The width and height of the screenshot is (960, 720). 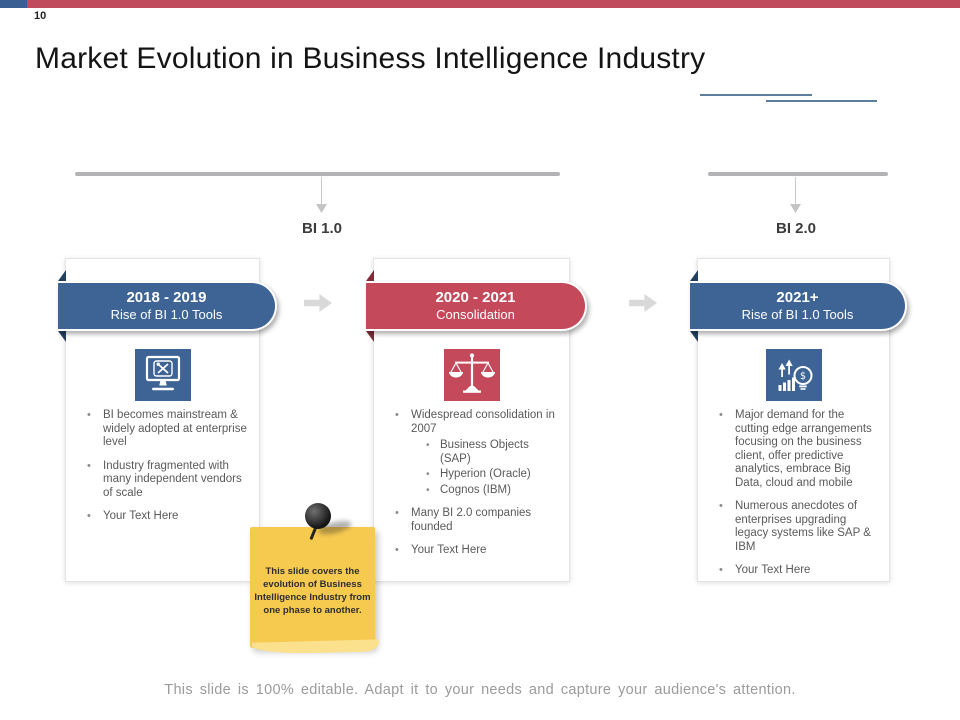 I want to click on timeline-bar-bi2, so click(x=798, y=174).